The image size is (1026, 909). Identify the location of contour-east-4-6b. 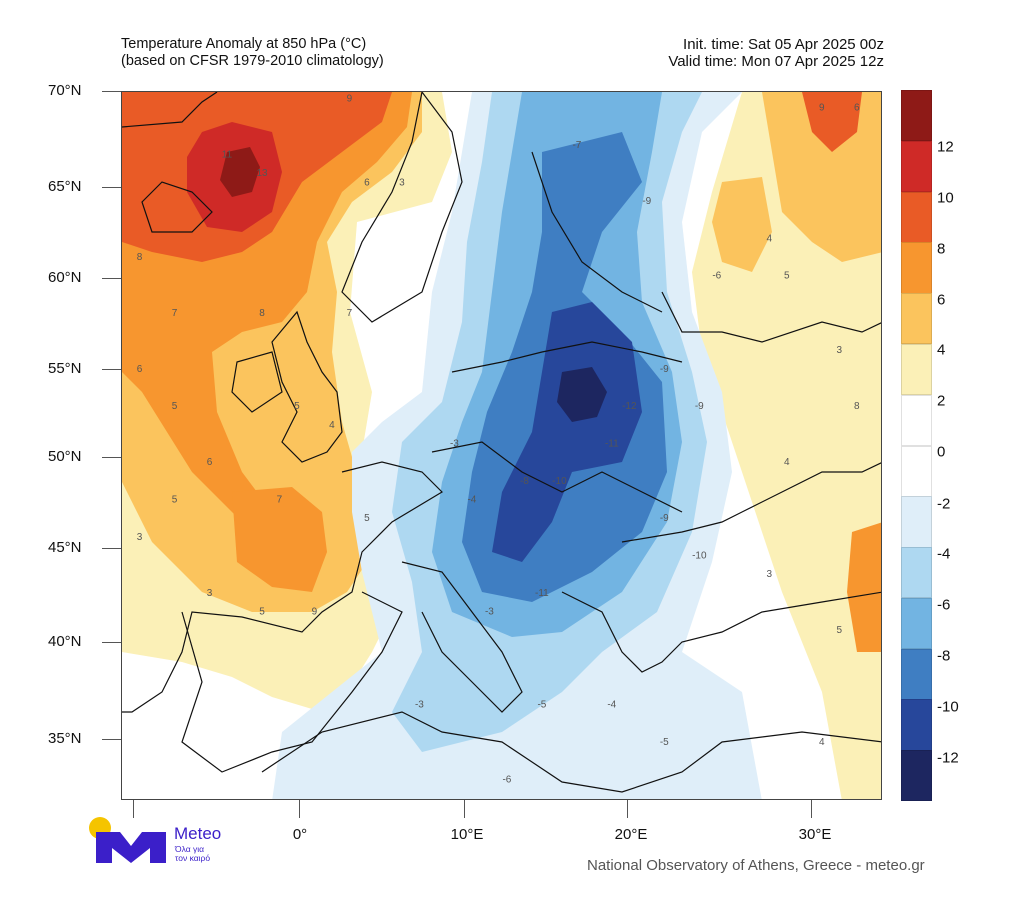
(742, 224).